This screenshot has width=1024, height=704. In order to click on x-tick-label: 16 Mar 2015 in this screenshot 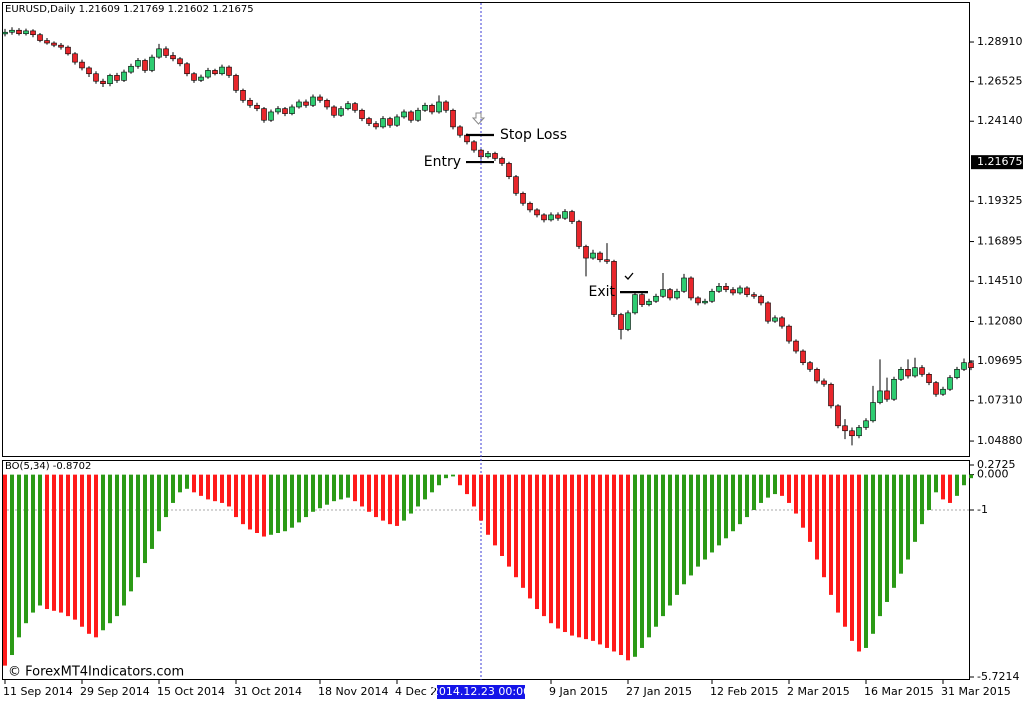, I will do `click(899, 691)`.